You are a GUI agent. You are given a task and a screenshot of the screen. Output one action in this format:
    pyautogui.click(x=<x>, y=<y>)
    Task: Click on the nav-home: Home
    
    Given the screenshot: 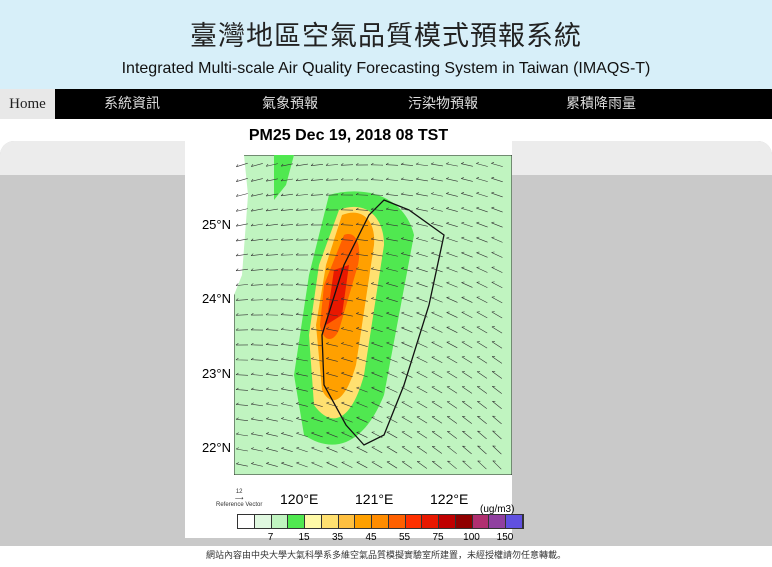 What is the action you would take?
    pyautogui.click(x=27, y=104)
    